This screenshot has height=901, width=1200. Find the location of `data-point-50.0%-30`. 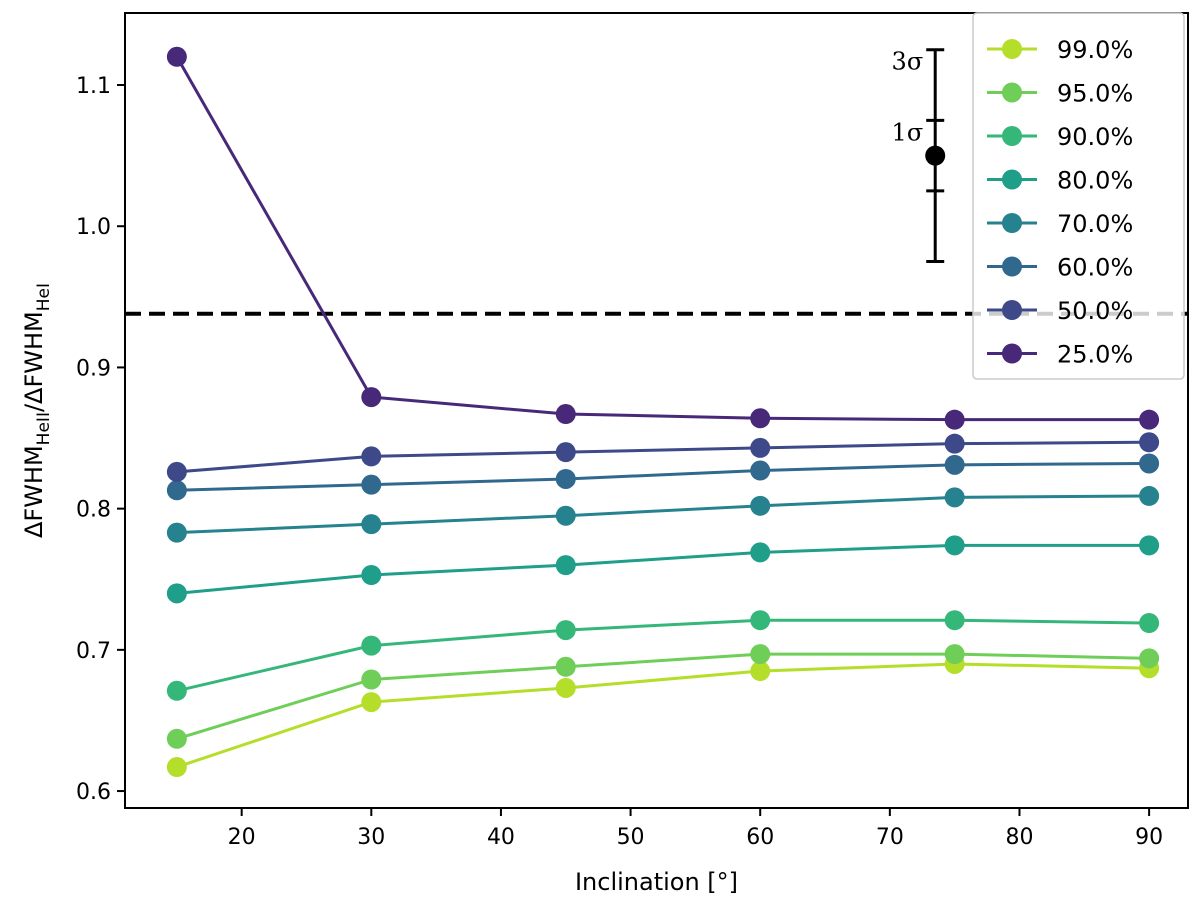

data-point-50.0%-30 is located at coordinates (371, 456).